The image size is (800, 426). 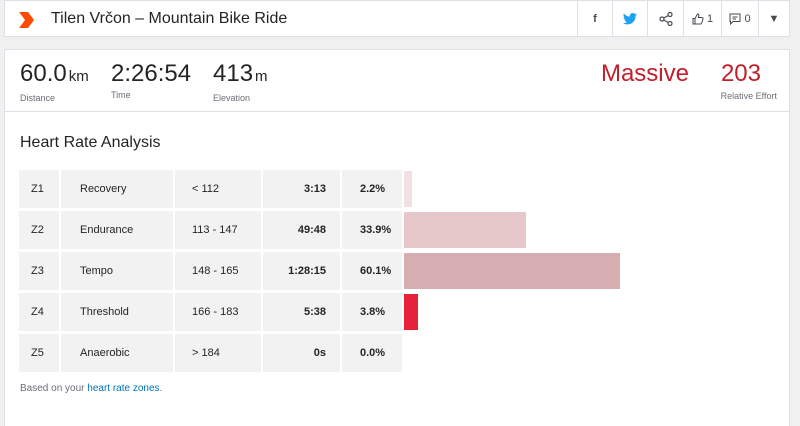 What do you see at coordinates (151, 73) in the screenshot?
I see `time-value: 2:26:54` at bounding box center [151, 73].